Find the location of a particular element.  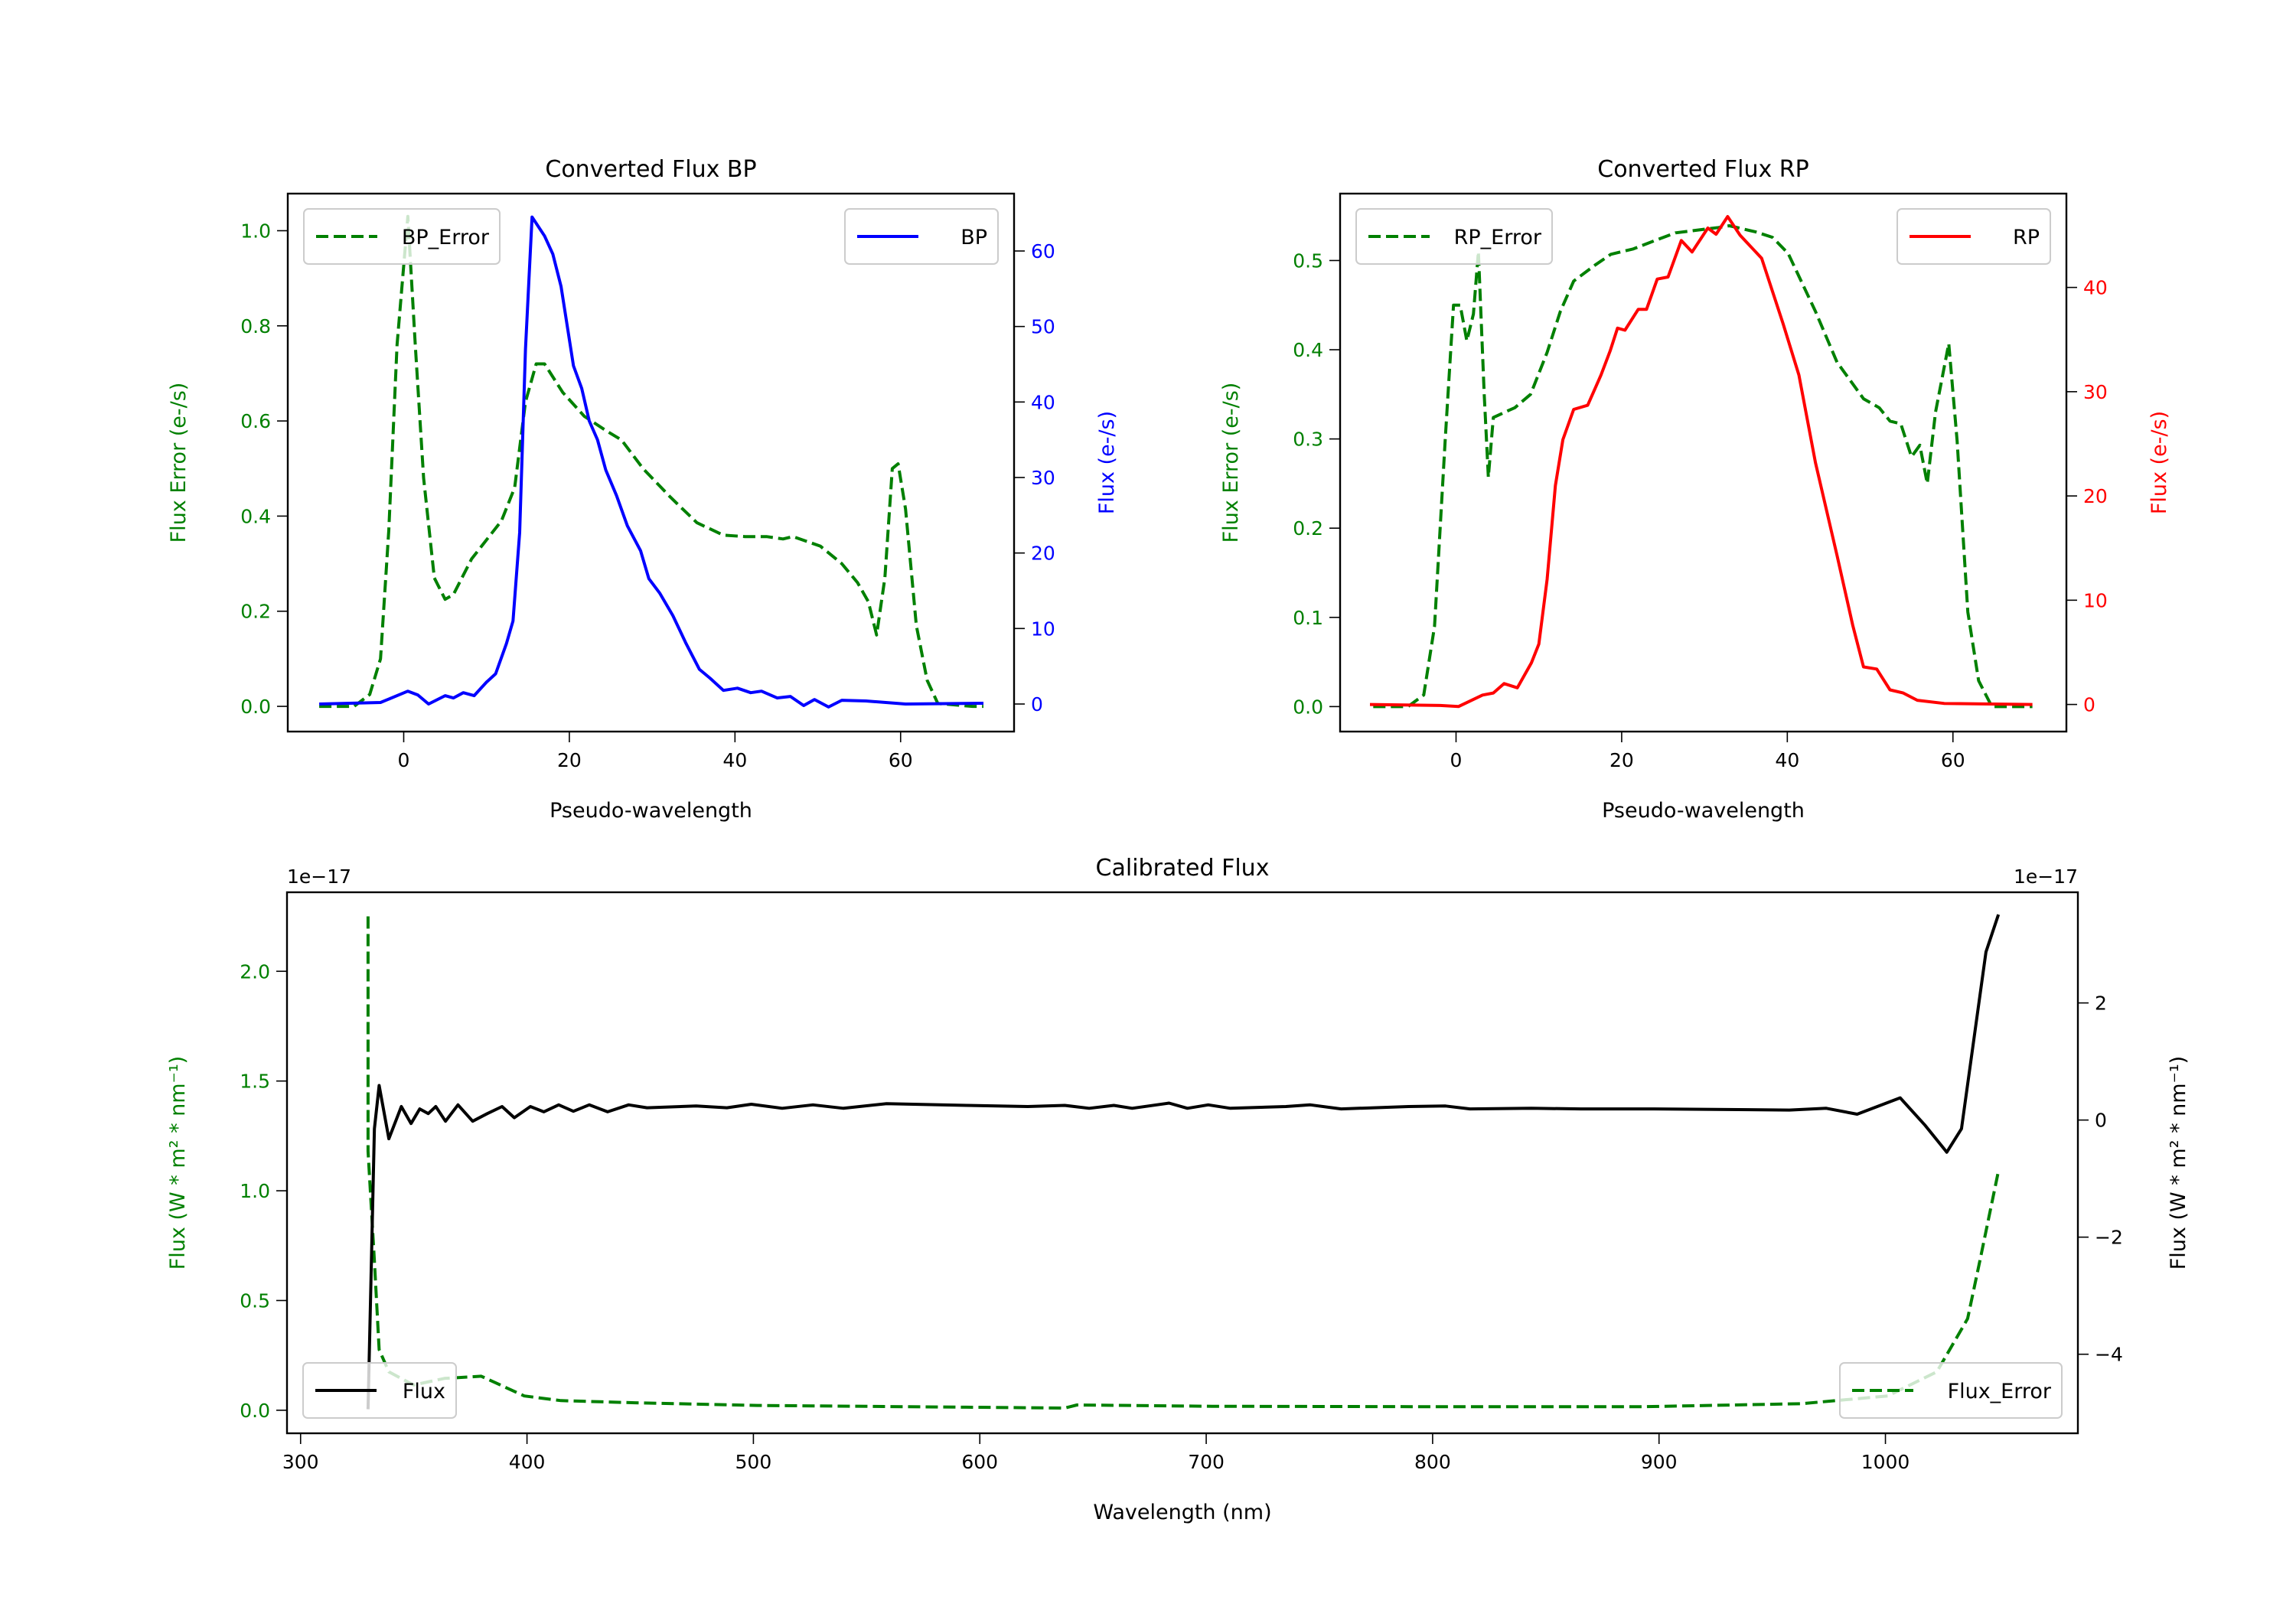

legend-flux: Flux is located at coordinates (379, 1390).